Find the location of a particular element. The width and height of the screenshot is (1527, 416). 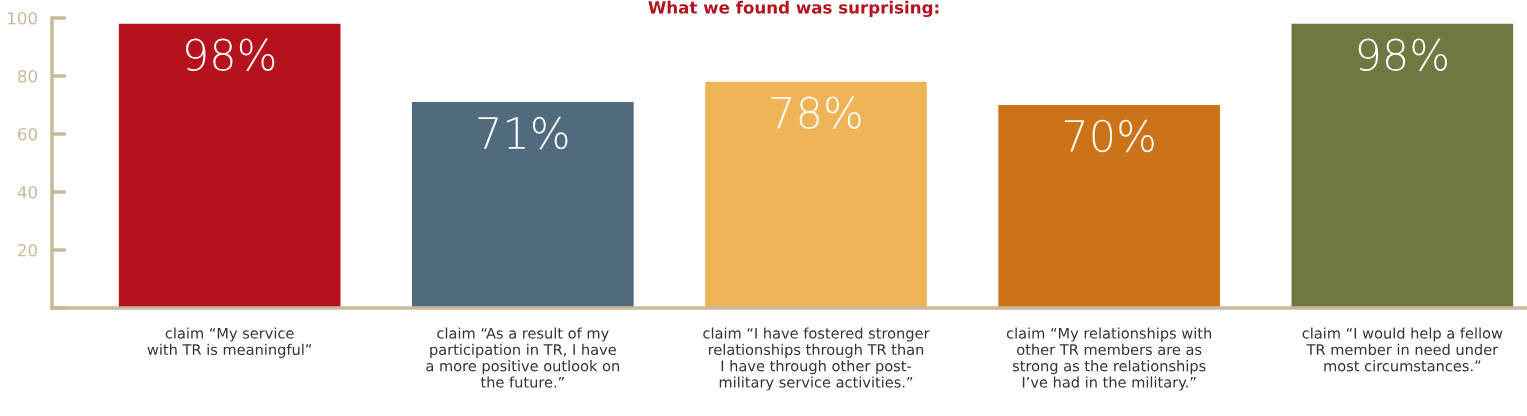

y-tick-label: 20 is located at coordinates (27, 250).